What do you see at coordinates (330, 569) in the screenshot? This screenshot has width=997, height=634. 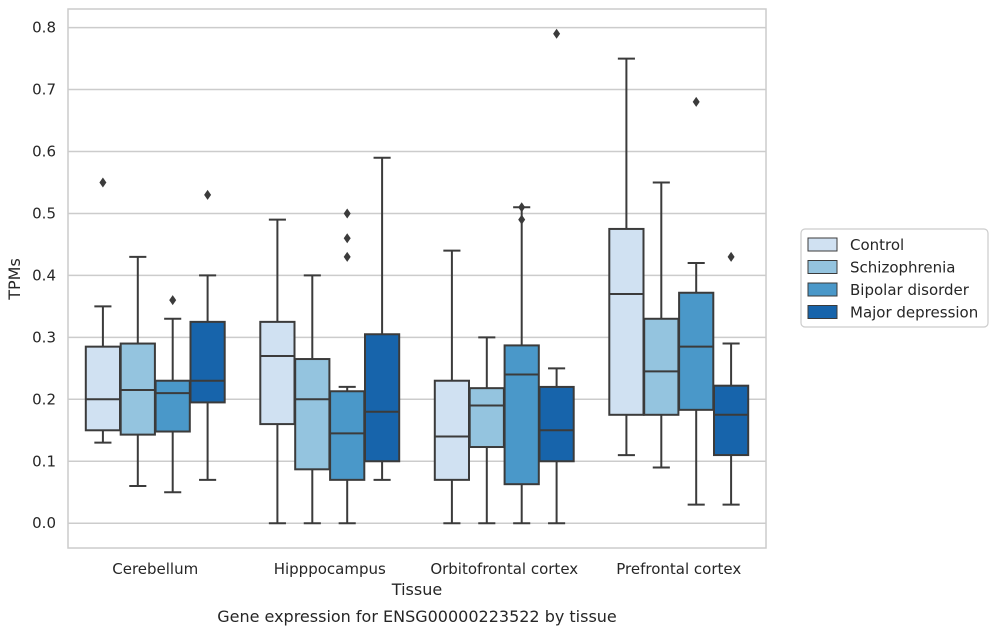 I see `x-tick-label: Hipppocampus` at bounding box center [330, 569].